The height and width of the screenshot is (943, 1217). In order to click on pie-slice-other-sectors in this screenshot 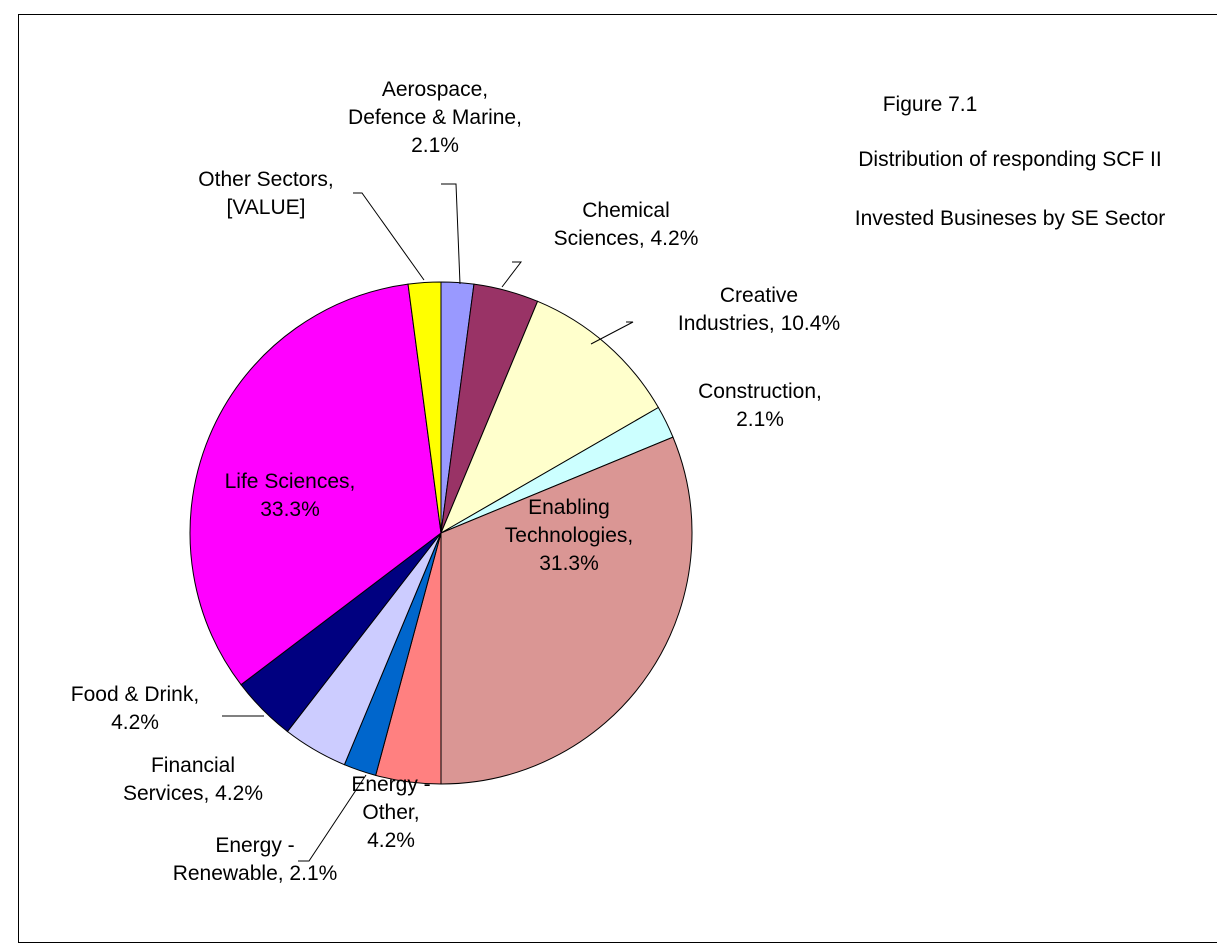, I will do `click(424, 407)`.